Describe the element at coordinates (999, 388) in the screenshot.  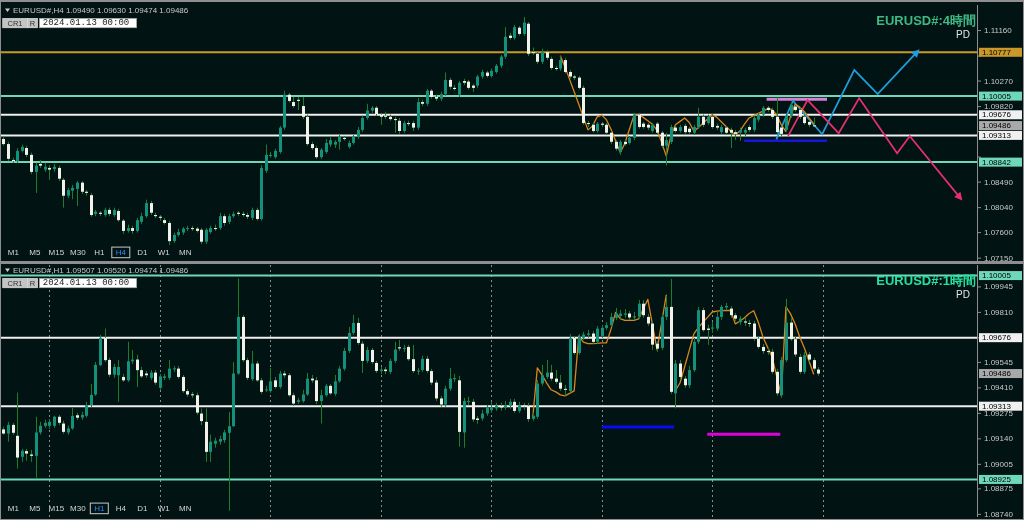
I see `y-tick-label: 1.09410` at that location.